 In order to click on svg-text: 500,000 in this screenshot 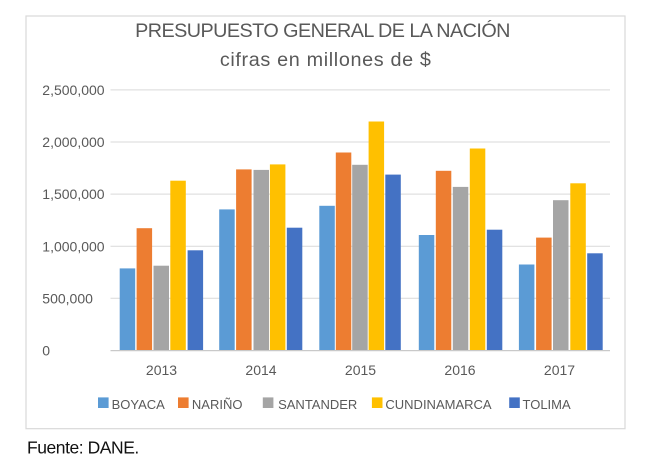, I will do `click(67, 299)`.